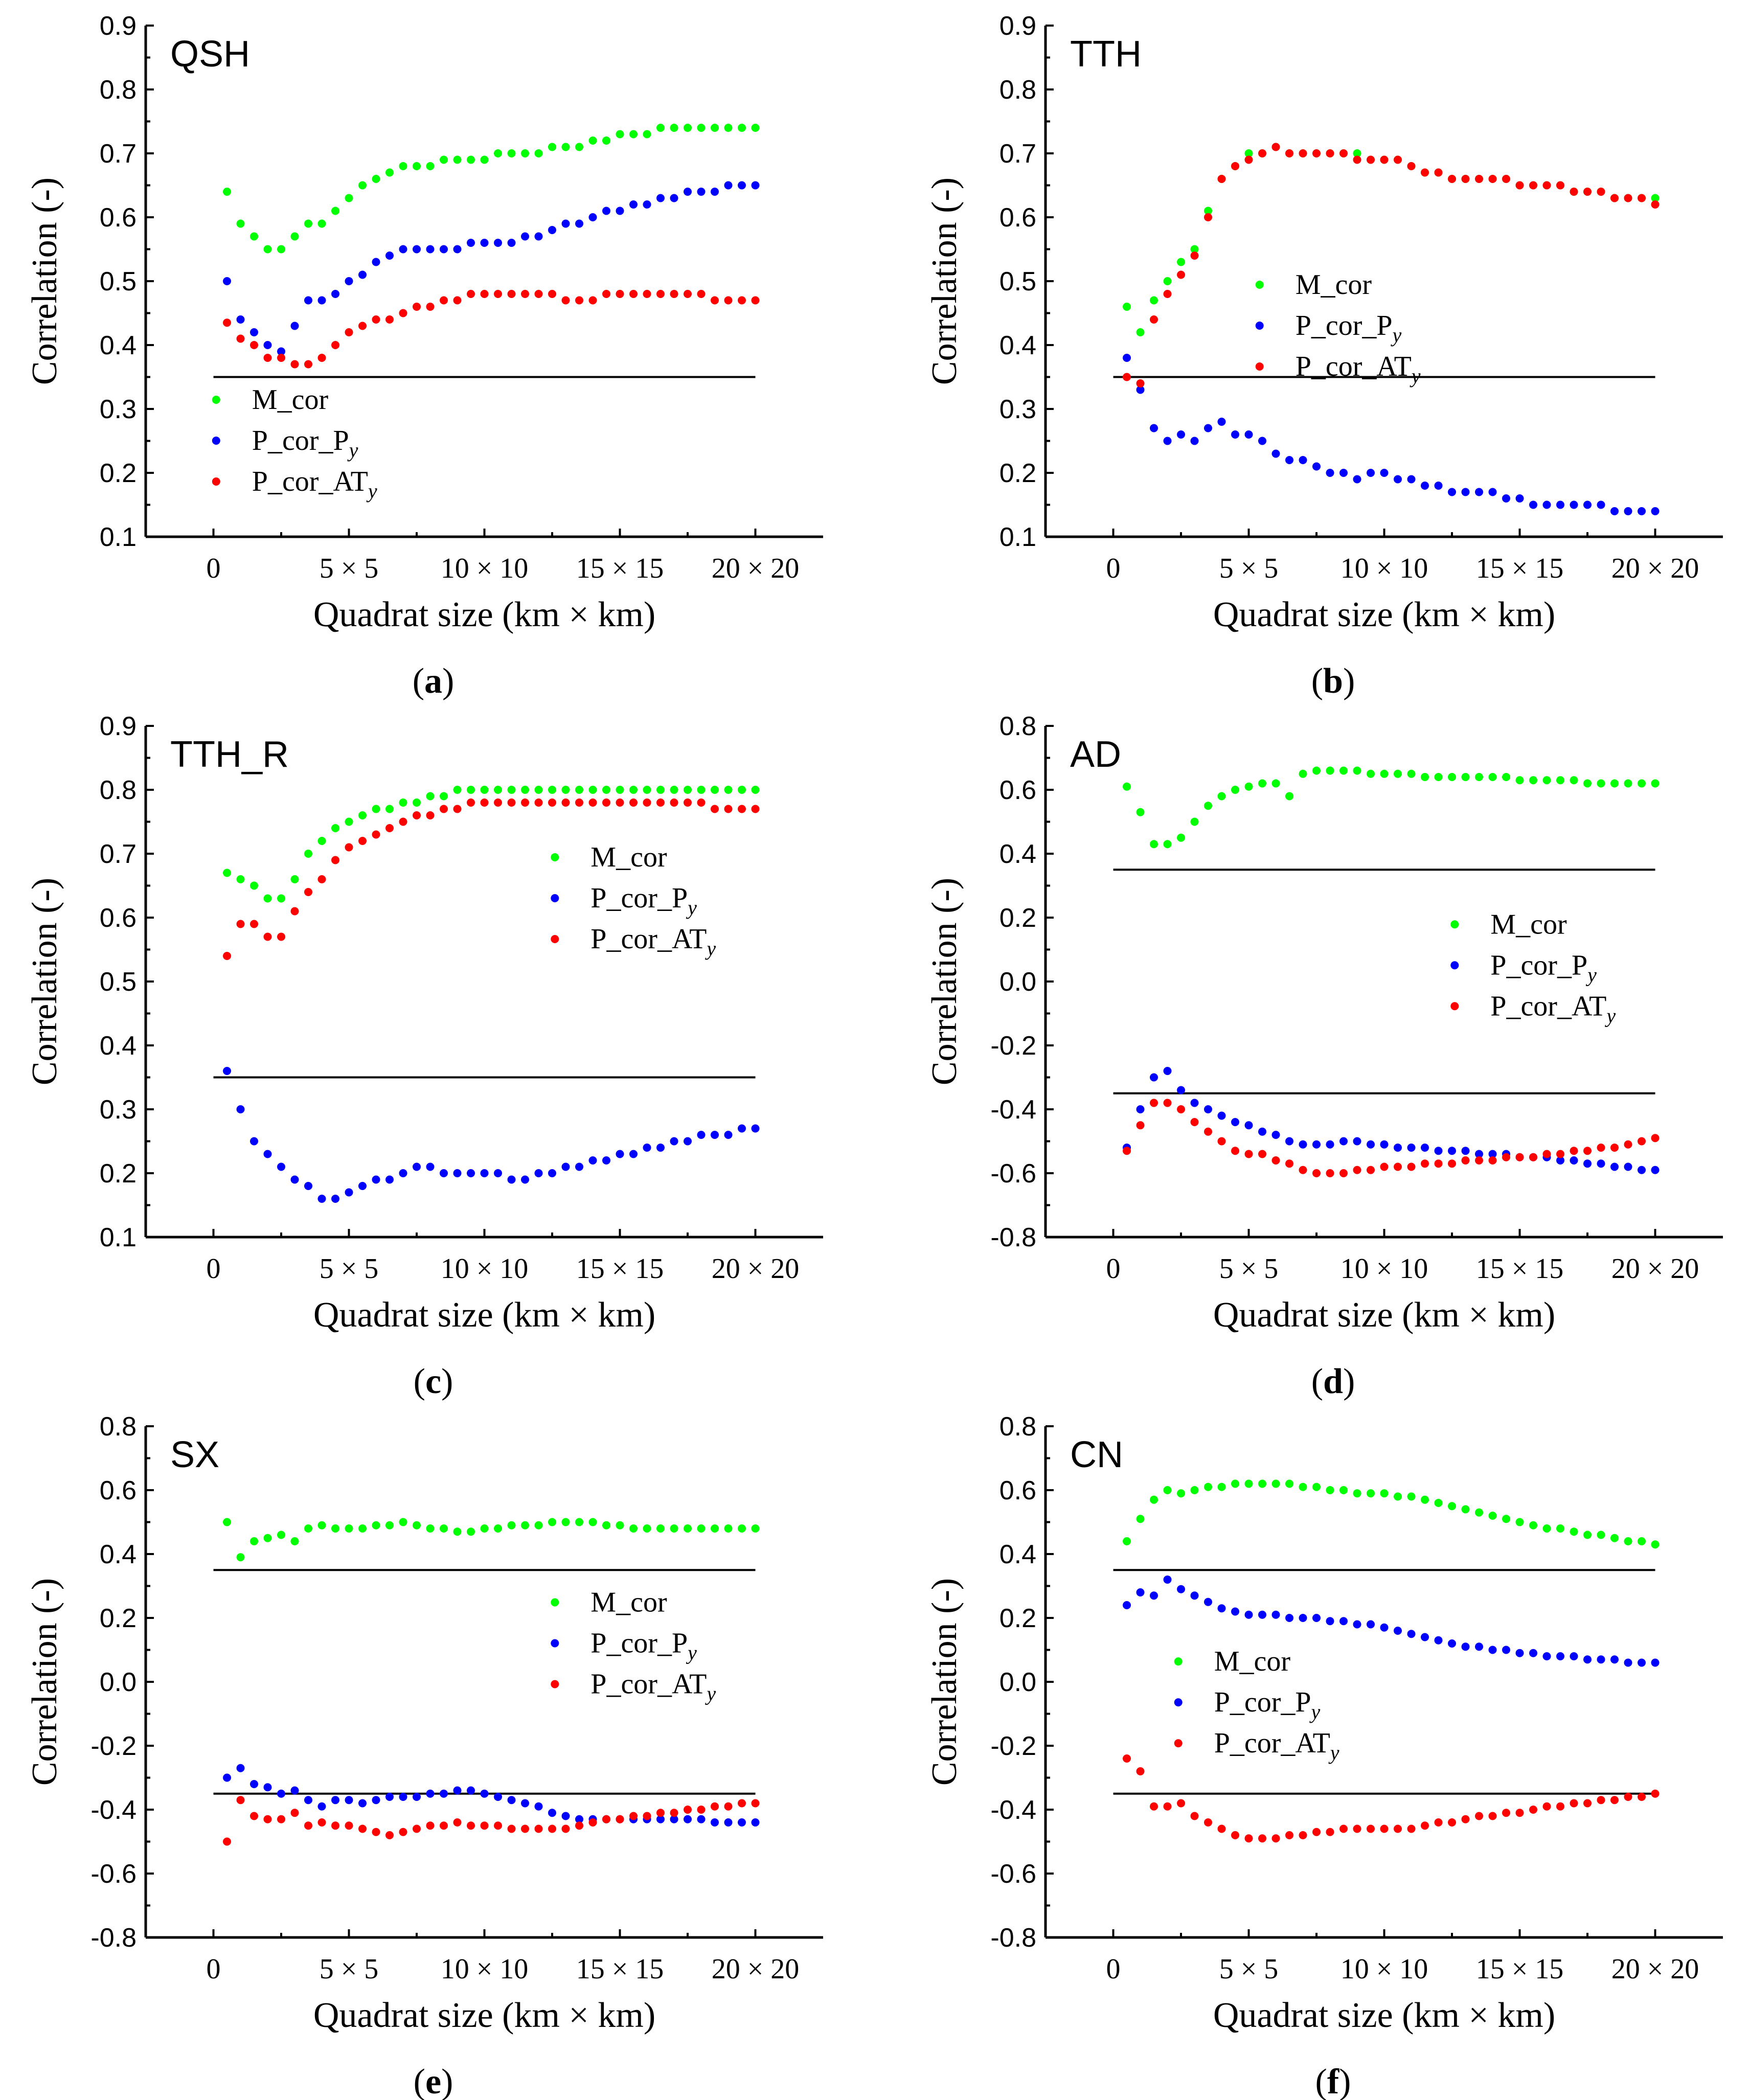  I want to click on y-tick-label: 0.1, so click(118, 1237).